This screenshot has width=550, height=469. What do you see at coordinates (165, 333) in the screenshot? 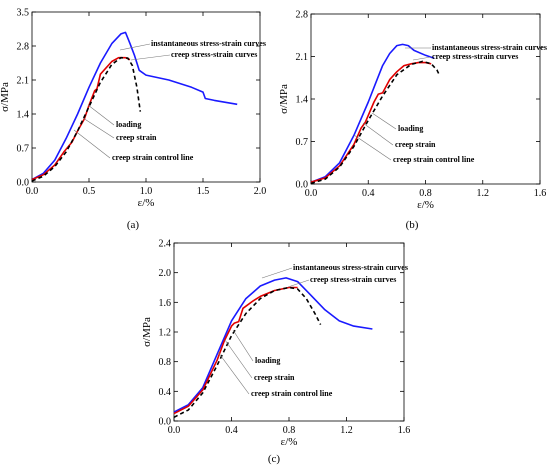
I see `y-tick-label: 1.2` at bounding box center [165, 333].